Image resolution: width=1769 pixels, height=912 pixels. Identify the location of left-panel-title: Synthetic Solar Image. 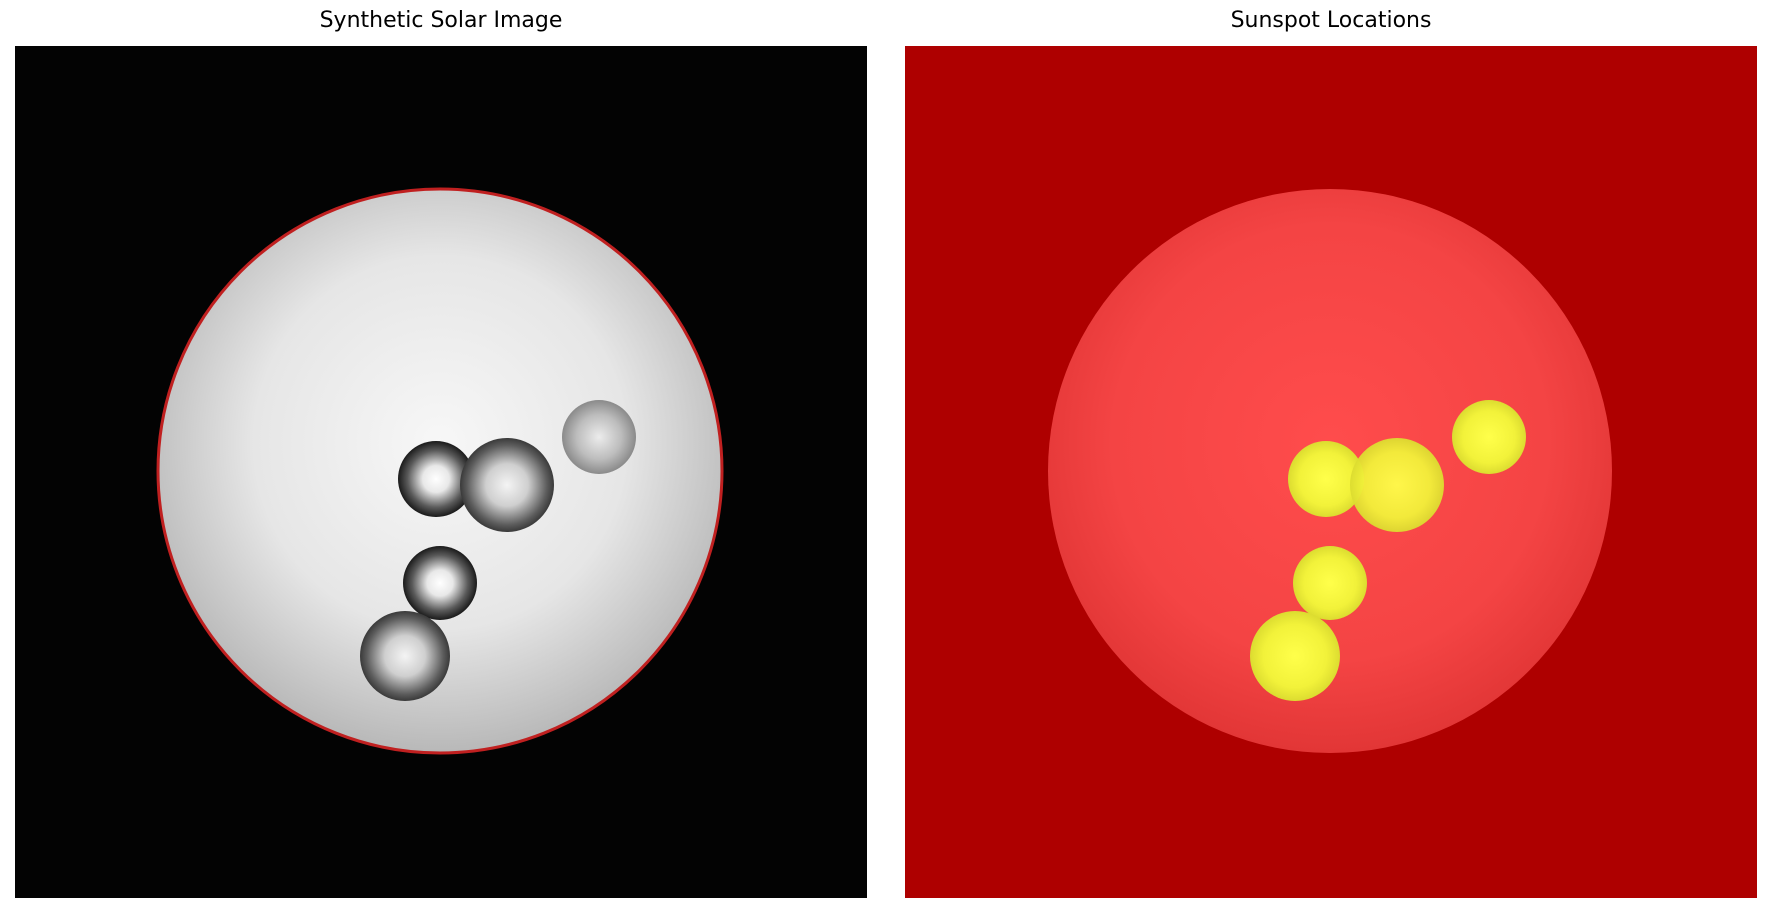
(441, 20).